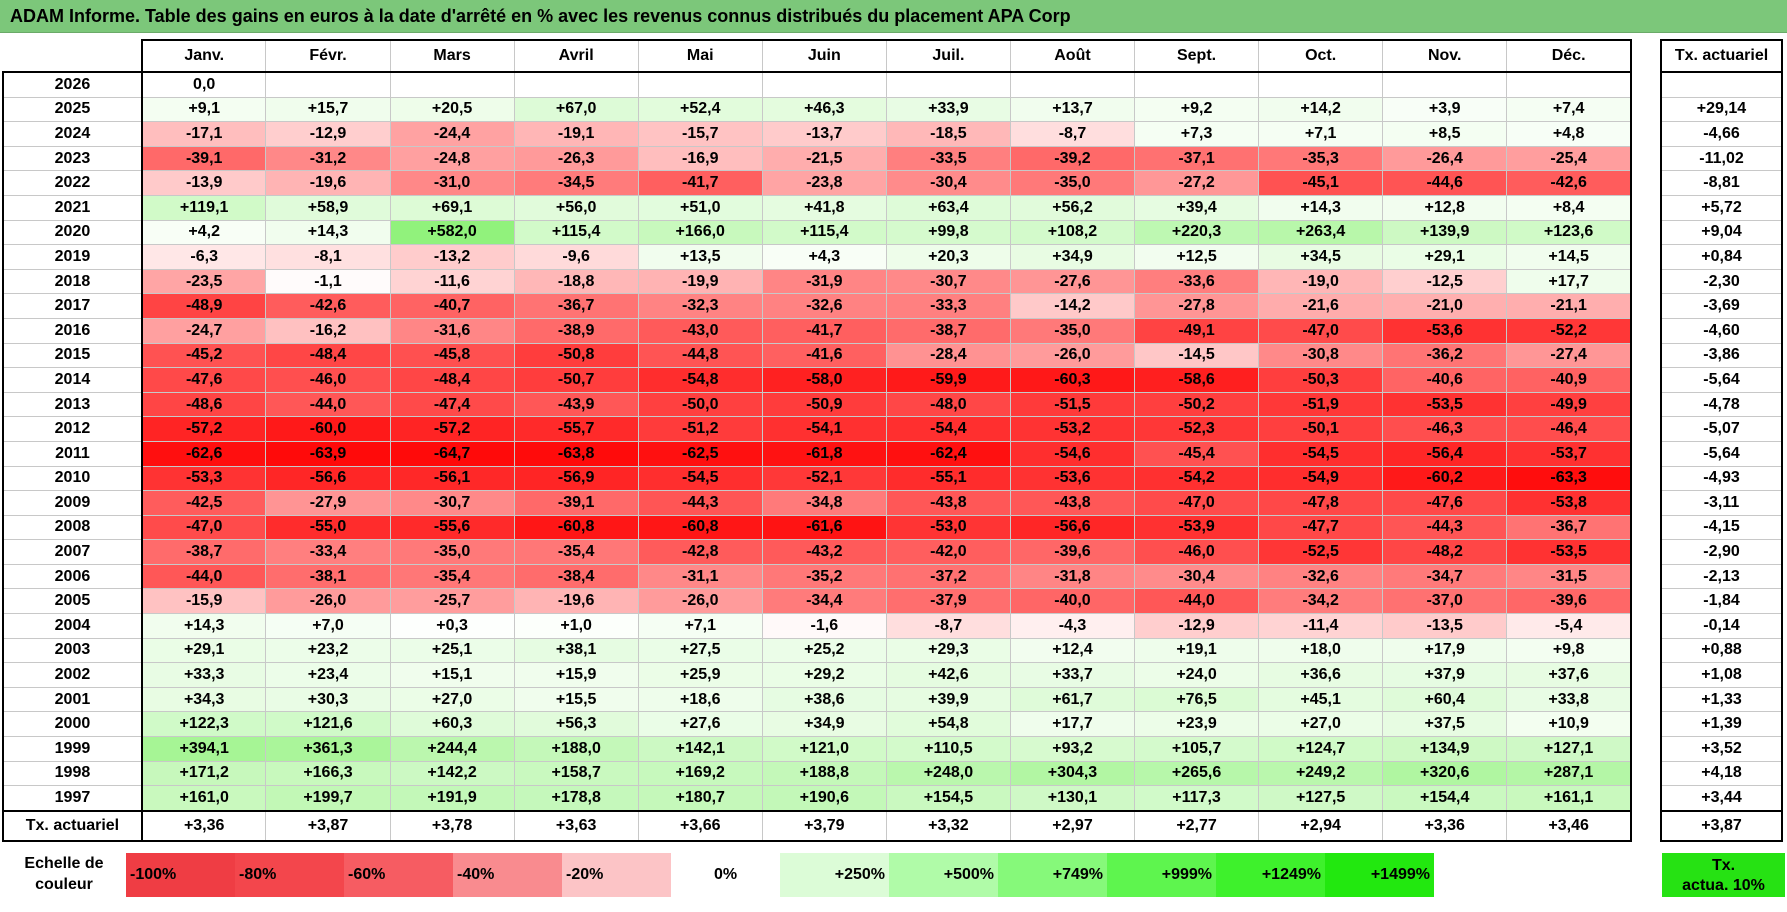  What do you see at coordinates (948, 798) in the screenshot?
I see `gain-cell: +154,5` at bounding box center [948, 798].